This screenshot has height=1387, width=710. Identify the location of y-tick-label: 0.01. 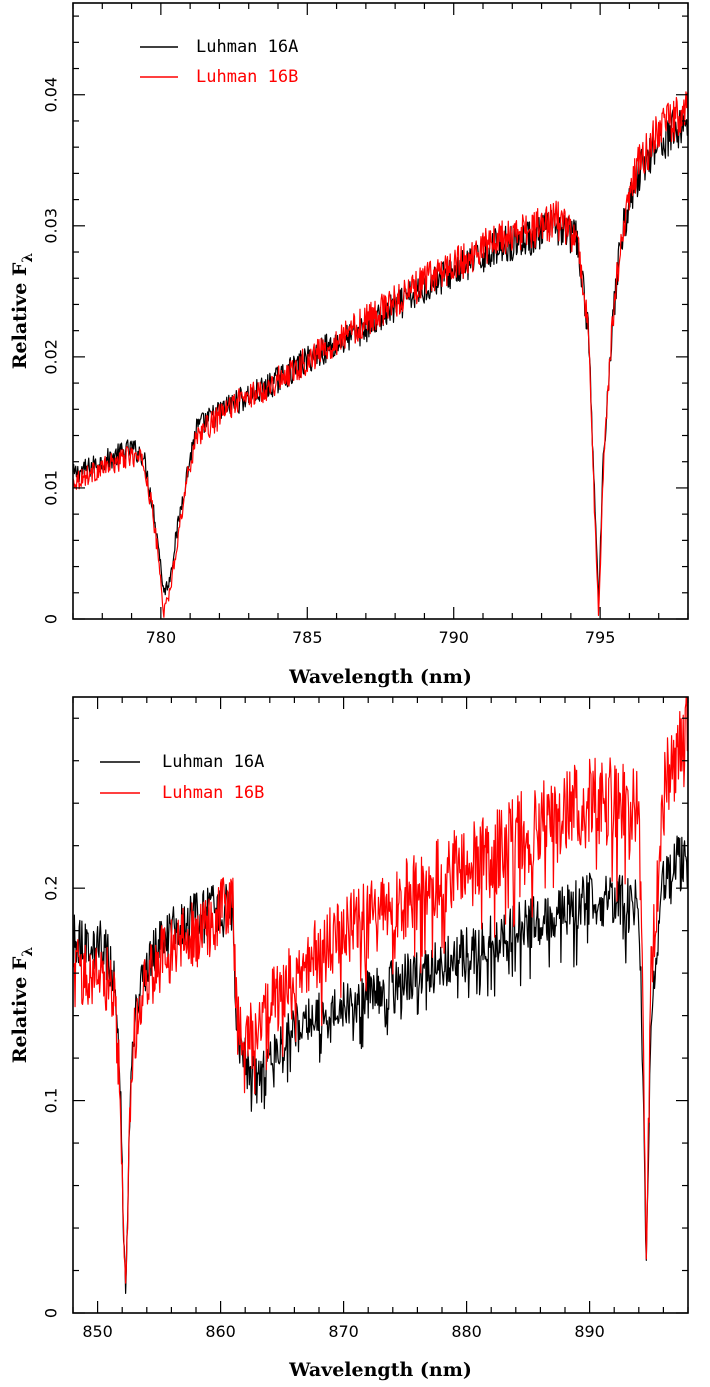
(51, 488).